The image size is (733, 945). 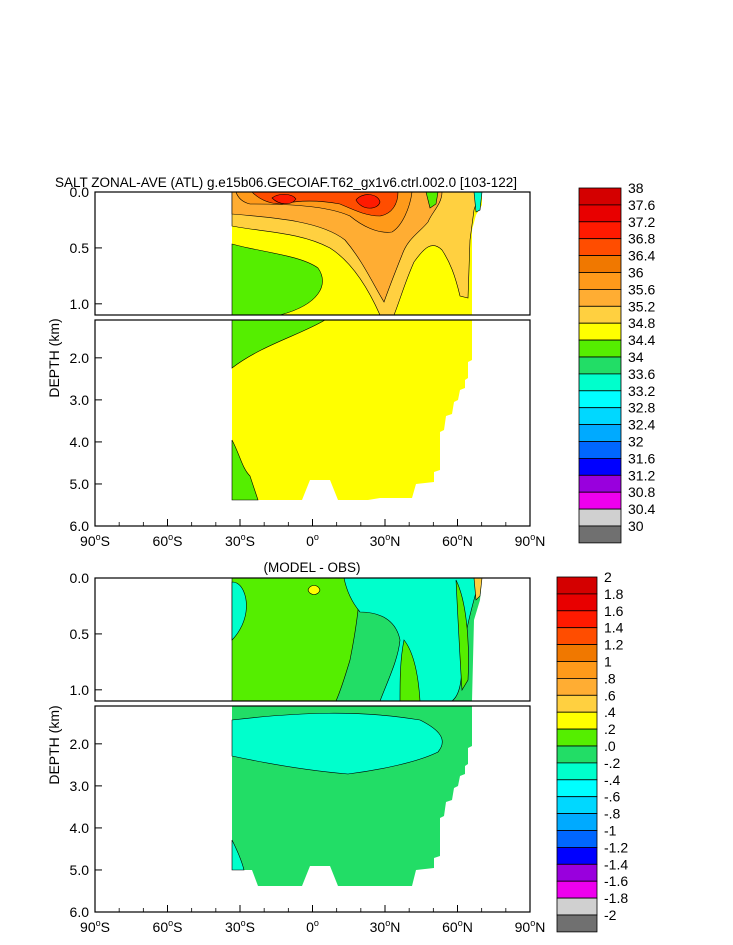 I want to click on colorbar-label: .8, so click(x=610, y=678).